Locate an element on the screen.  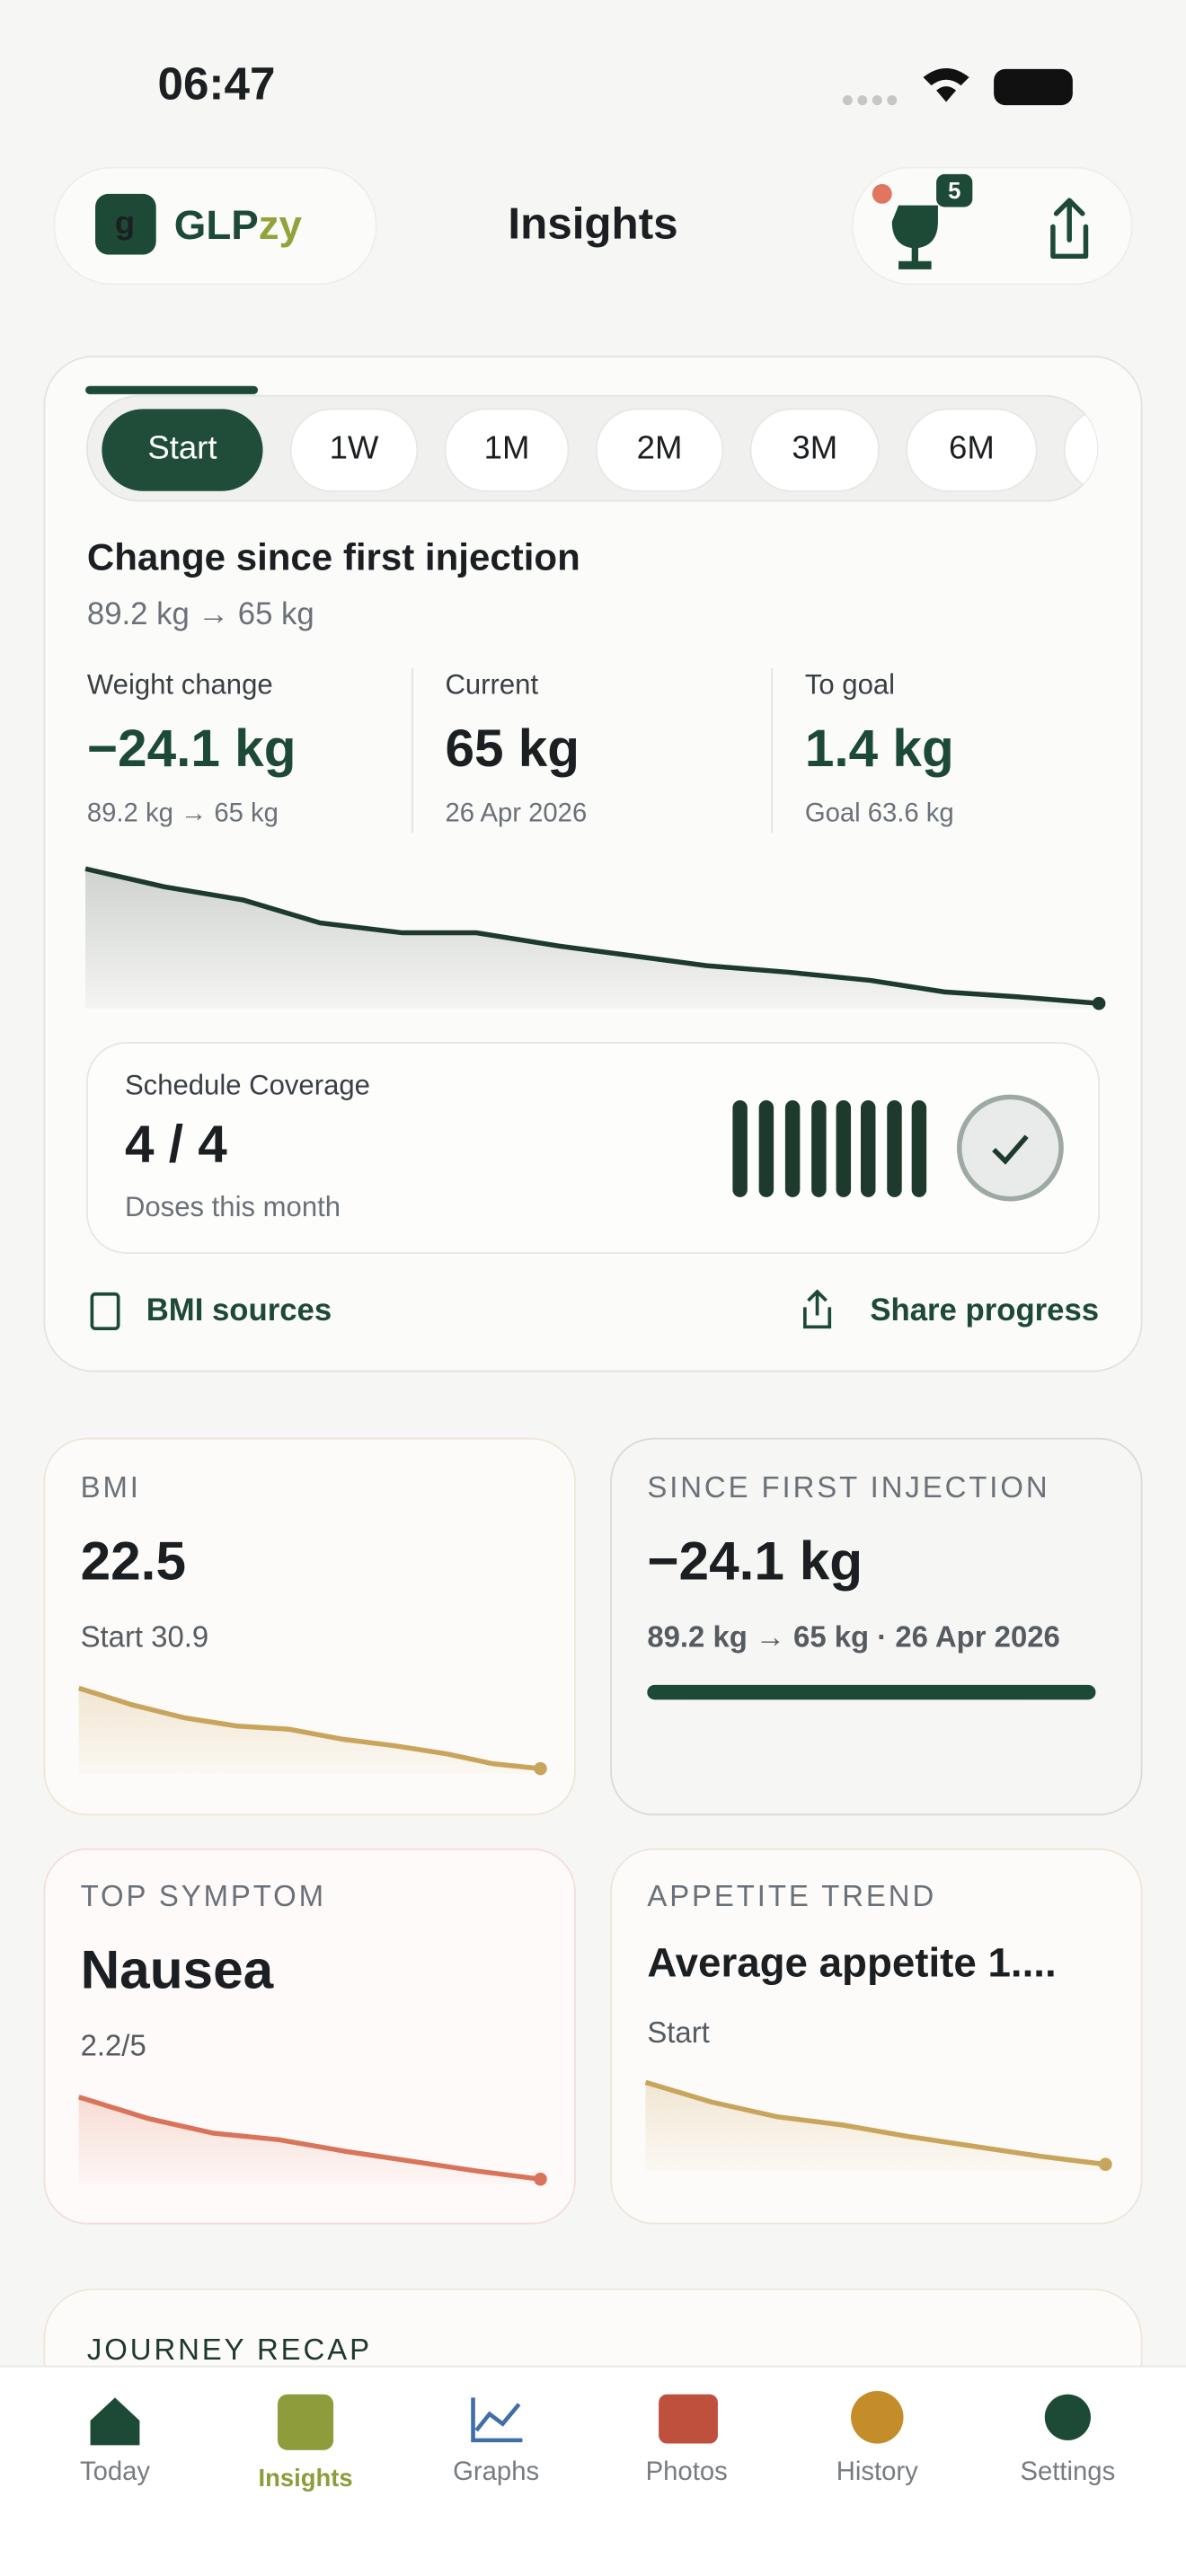
notification-dot is located at coordinates (882, 193).